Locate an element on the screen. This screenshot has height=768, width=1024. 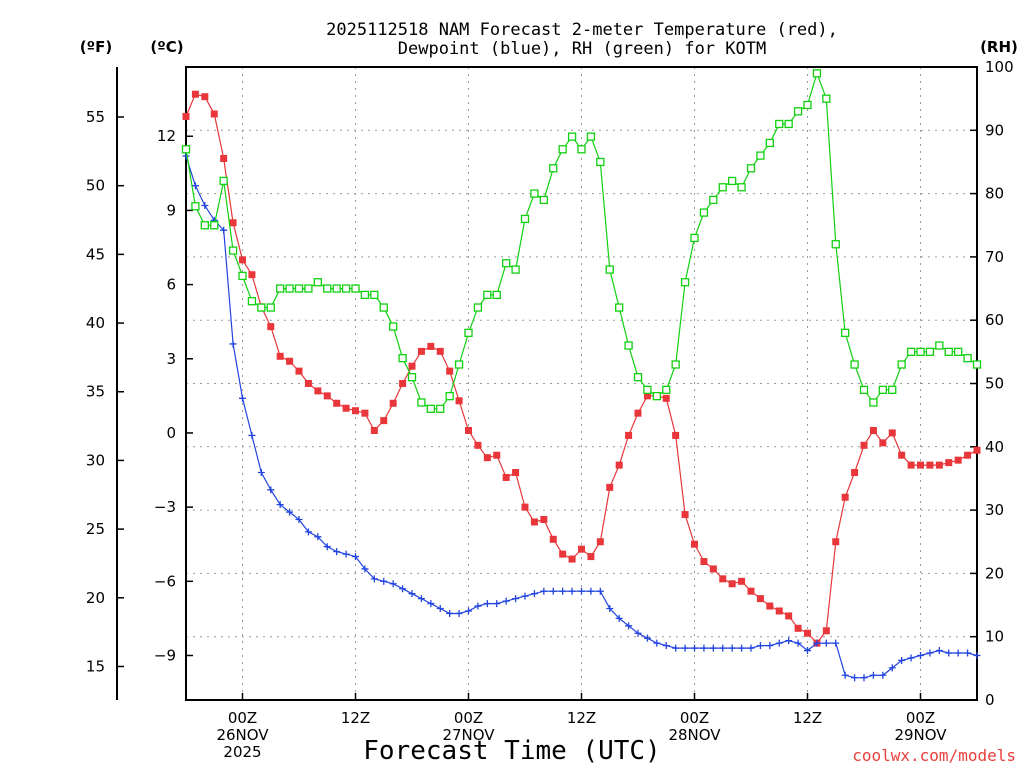
fahrenheit-tick-label: 35 is located at coordinates (95, 392).